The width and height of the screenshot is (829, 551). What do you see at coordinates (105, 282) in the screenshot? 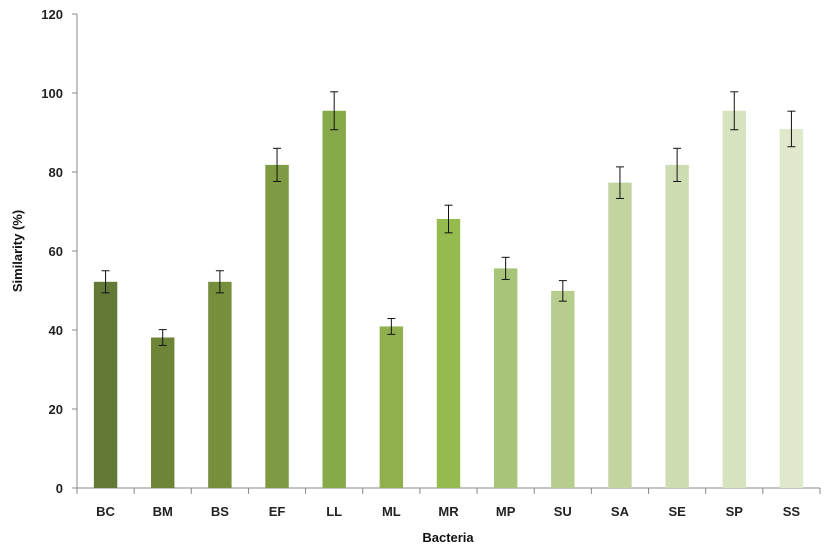
I see `error-bar-bc` at bounding box center [105, 282].